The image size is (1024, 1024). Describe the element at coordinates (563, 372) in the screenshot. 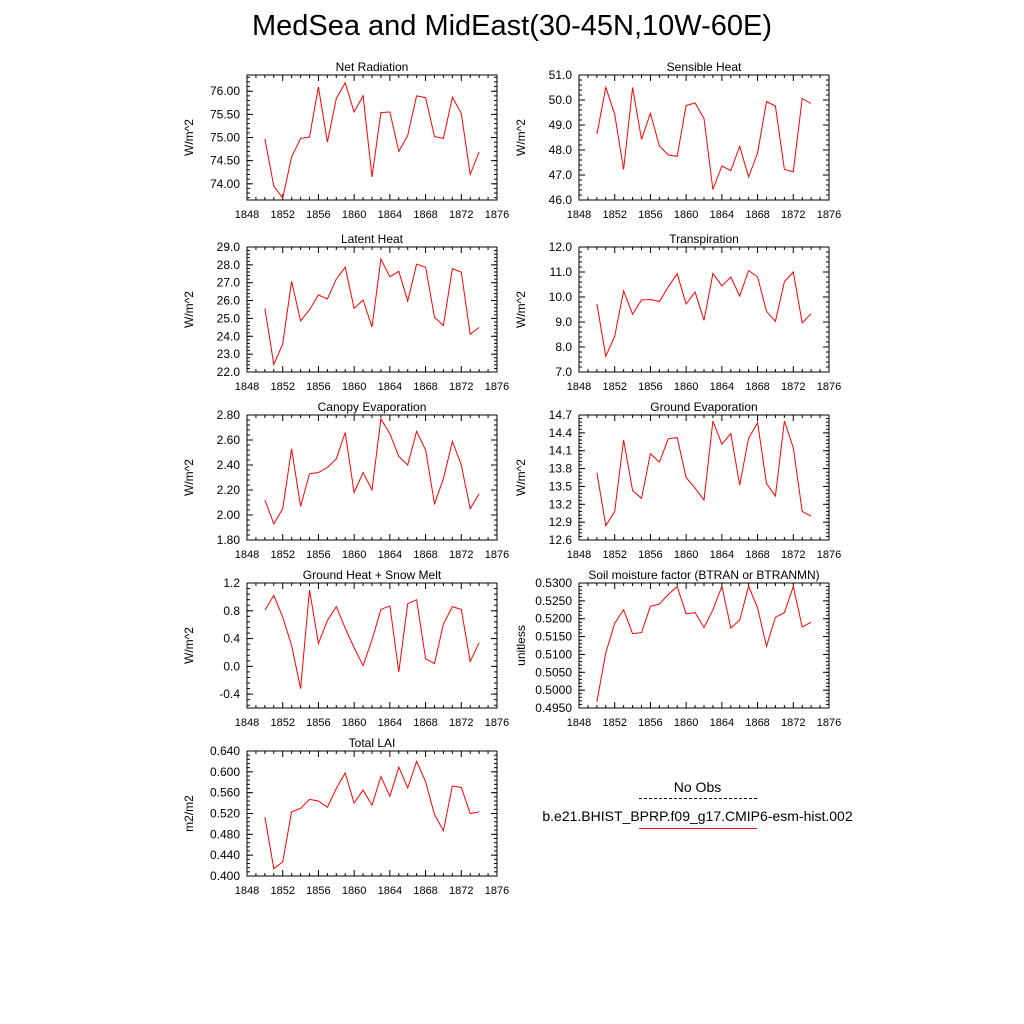

I see `y-tick-label: 7.0` at that location.